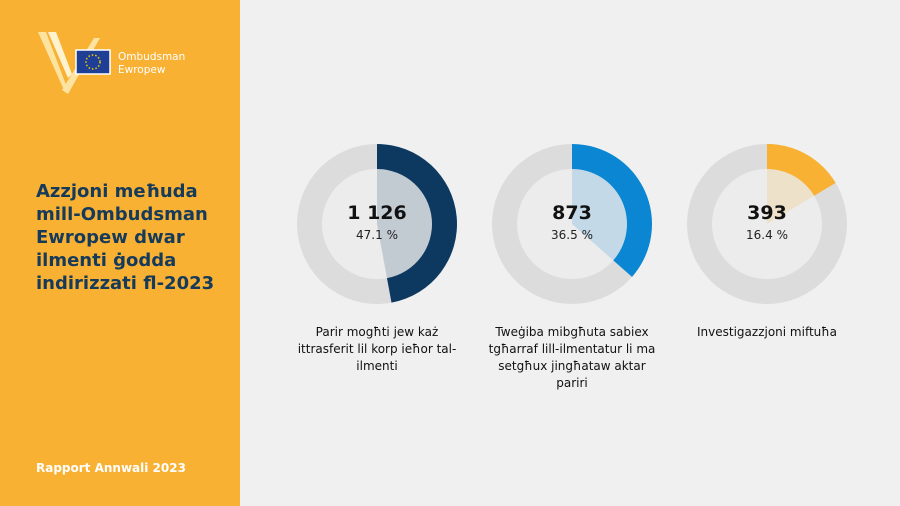  Describe the element at coordinates (572, 235) in the screenshot. I see `share-label: 36.5 %` at that location.